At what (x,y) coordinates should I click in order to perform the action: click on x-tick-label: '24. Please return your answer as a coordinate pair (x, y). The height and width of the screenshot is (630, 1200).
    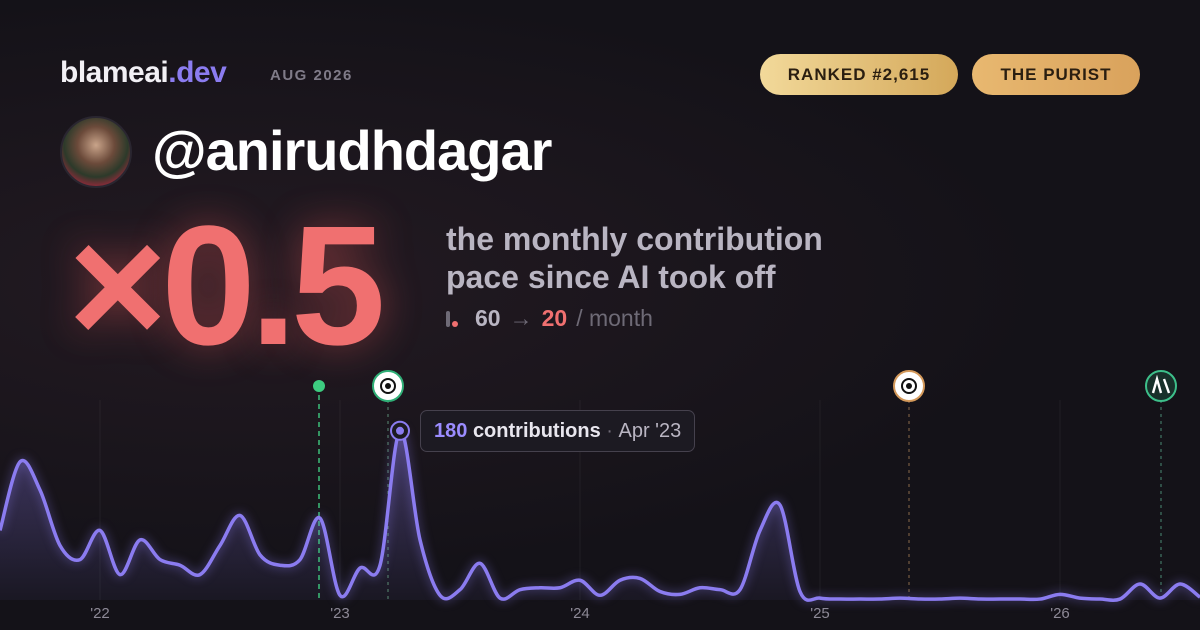
    Looking at the image, I should click on (580, 613).